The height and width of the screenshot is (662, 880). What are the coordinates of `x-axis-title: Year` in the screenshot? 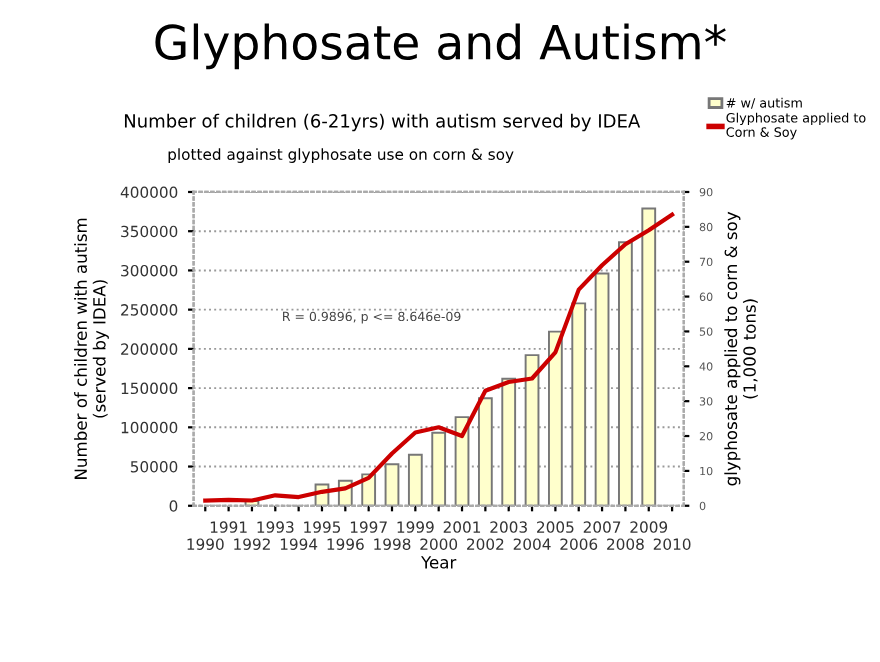 It's located at (439, 562).